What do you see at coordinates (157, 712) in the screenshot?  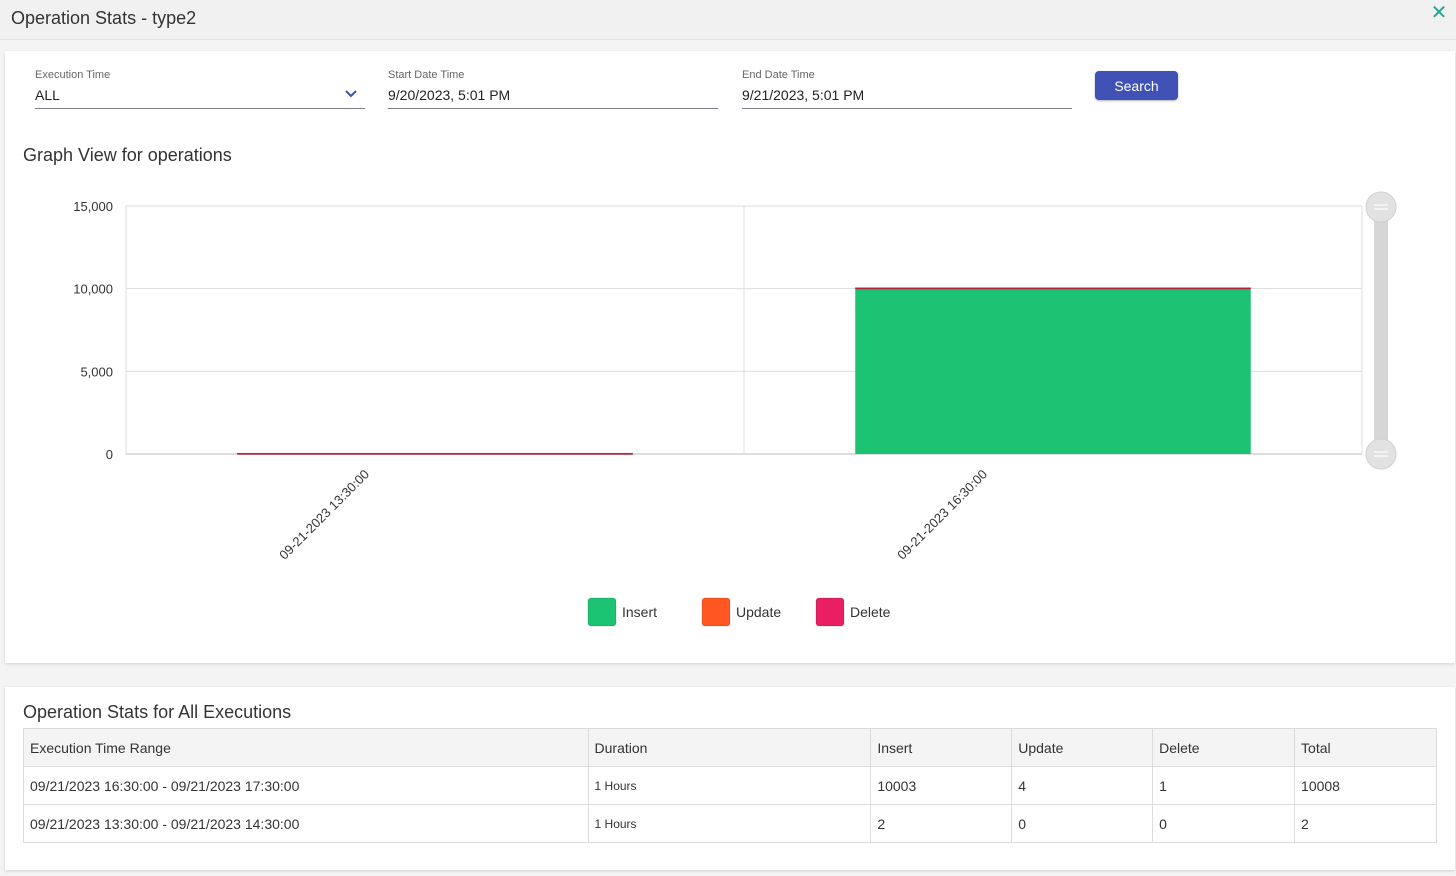 I see `table-title: Operation Stats for All Executions` at bounding box center [157, 712].